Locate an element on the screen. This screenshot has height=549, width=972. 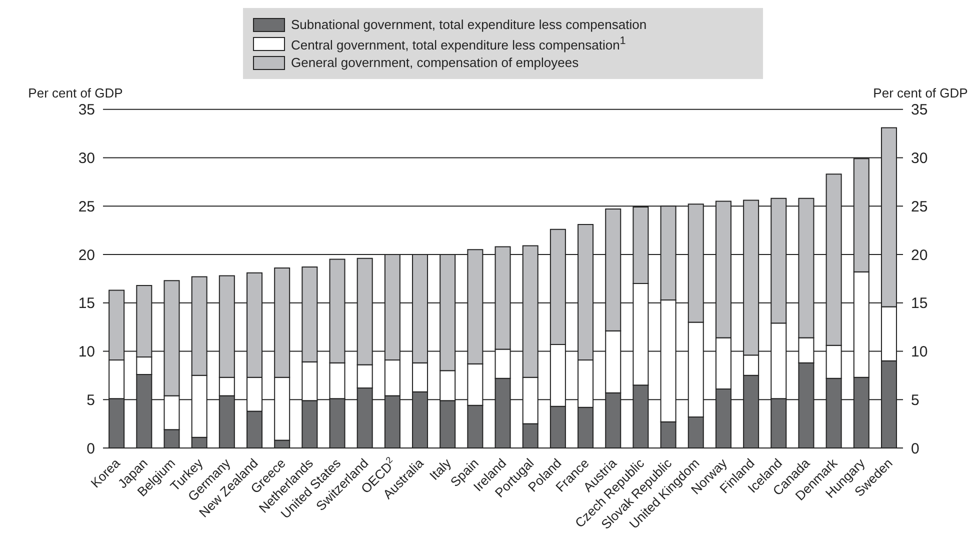
y2-tick-label: 25 is located at coordinates (919, 207).